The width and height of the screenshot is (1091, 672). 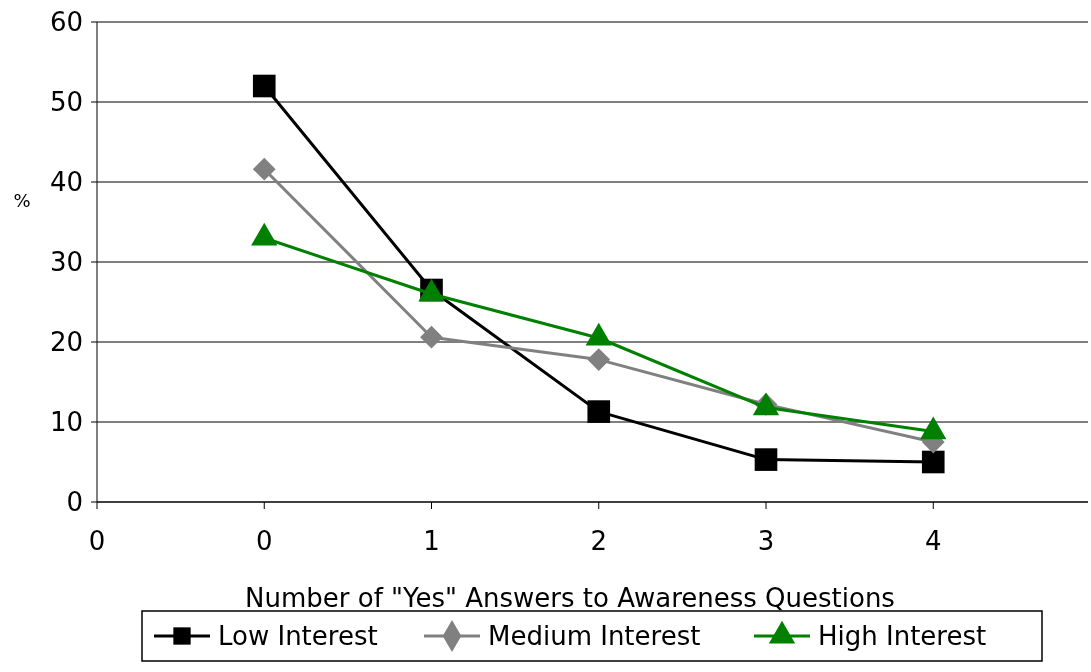 I want to click on y-tick-label: 20, so click(x=66, y=342).